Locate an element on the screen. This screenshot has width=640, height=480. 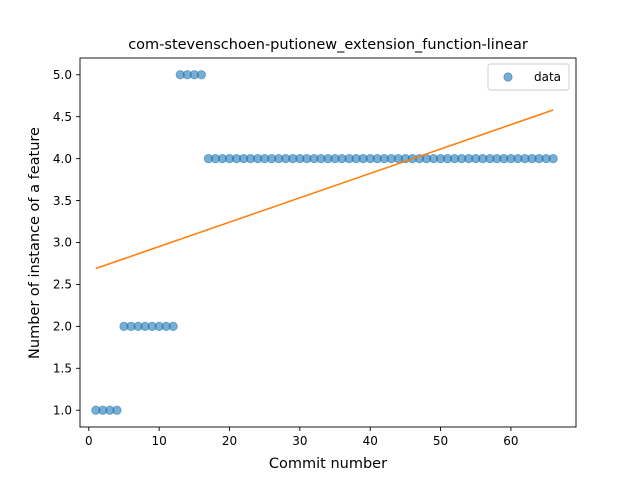
legend-box is located at coordinates (528, 77).